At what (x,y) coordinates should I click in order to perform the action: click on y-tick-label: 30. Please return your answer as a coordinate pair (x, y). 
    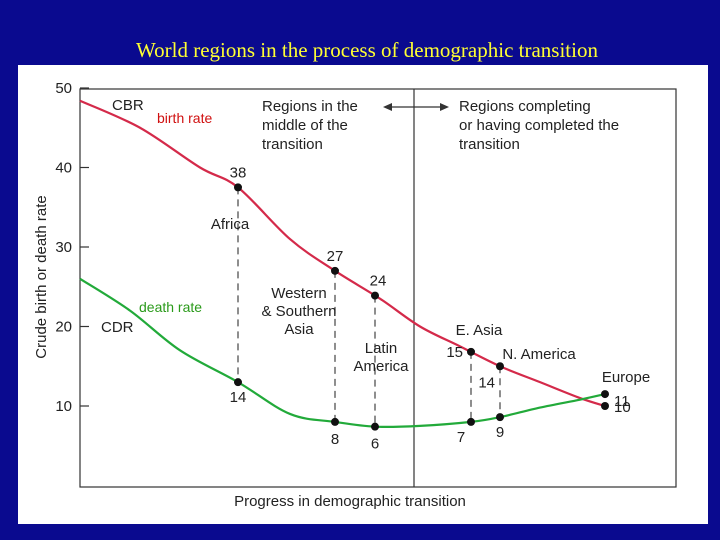
    Looking at the image, I should click on (63, 247).